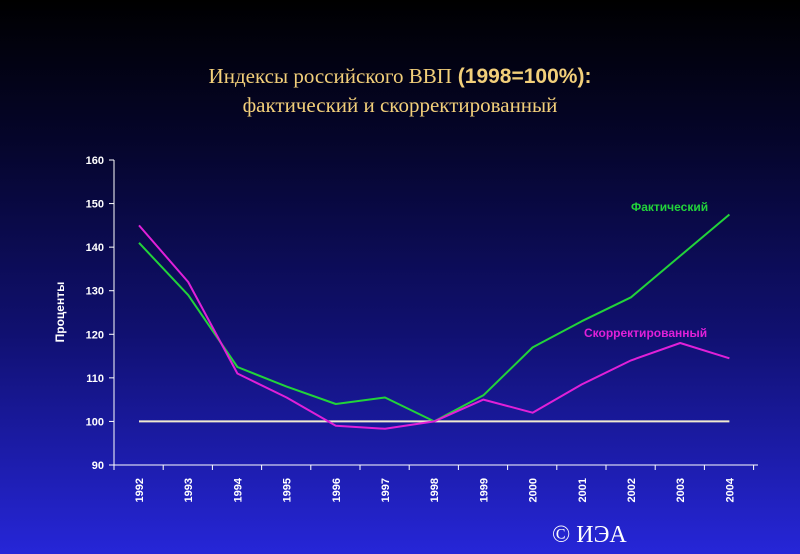 Image resolution: width=800 pixels, height=554 pixels. What do you see at coordinates (534, 490) in the screenshot?
I see `x-tick-label: 2000` at bounding box center [534, 490].